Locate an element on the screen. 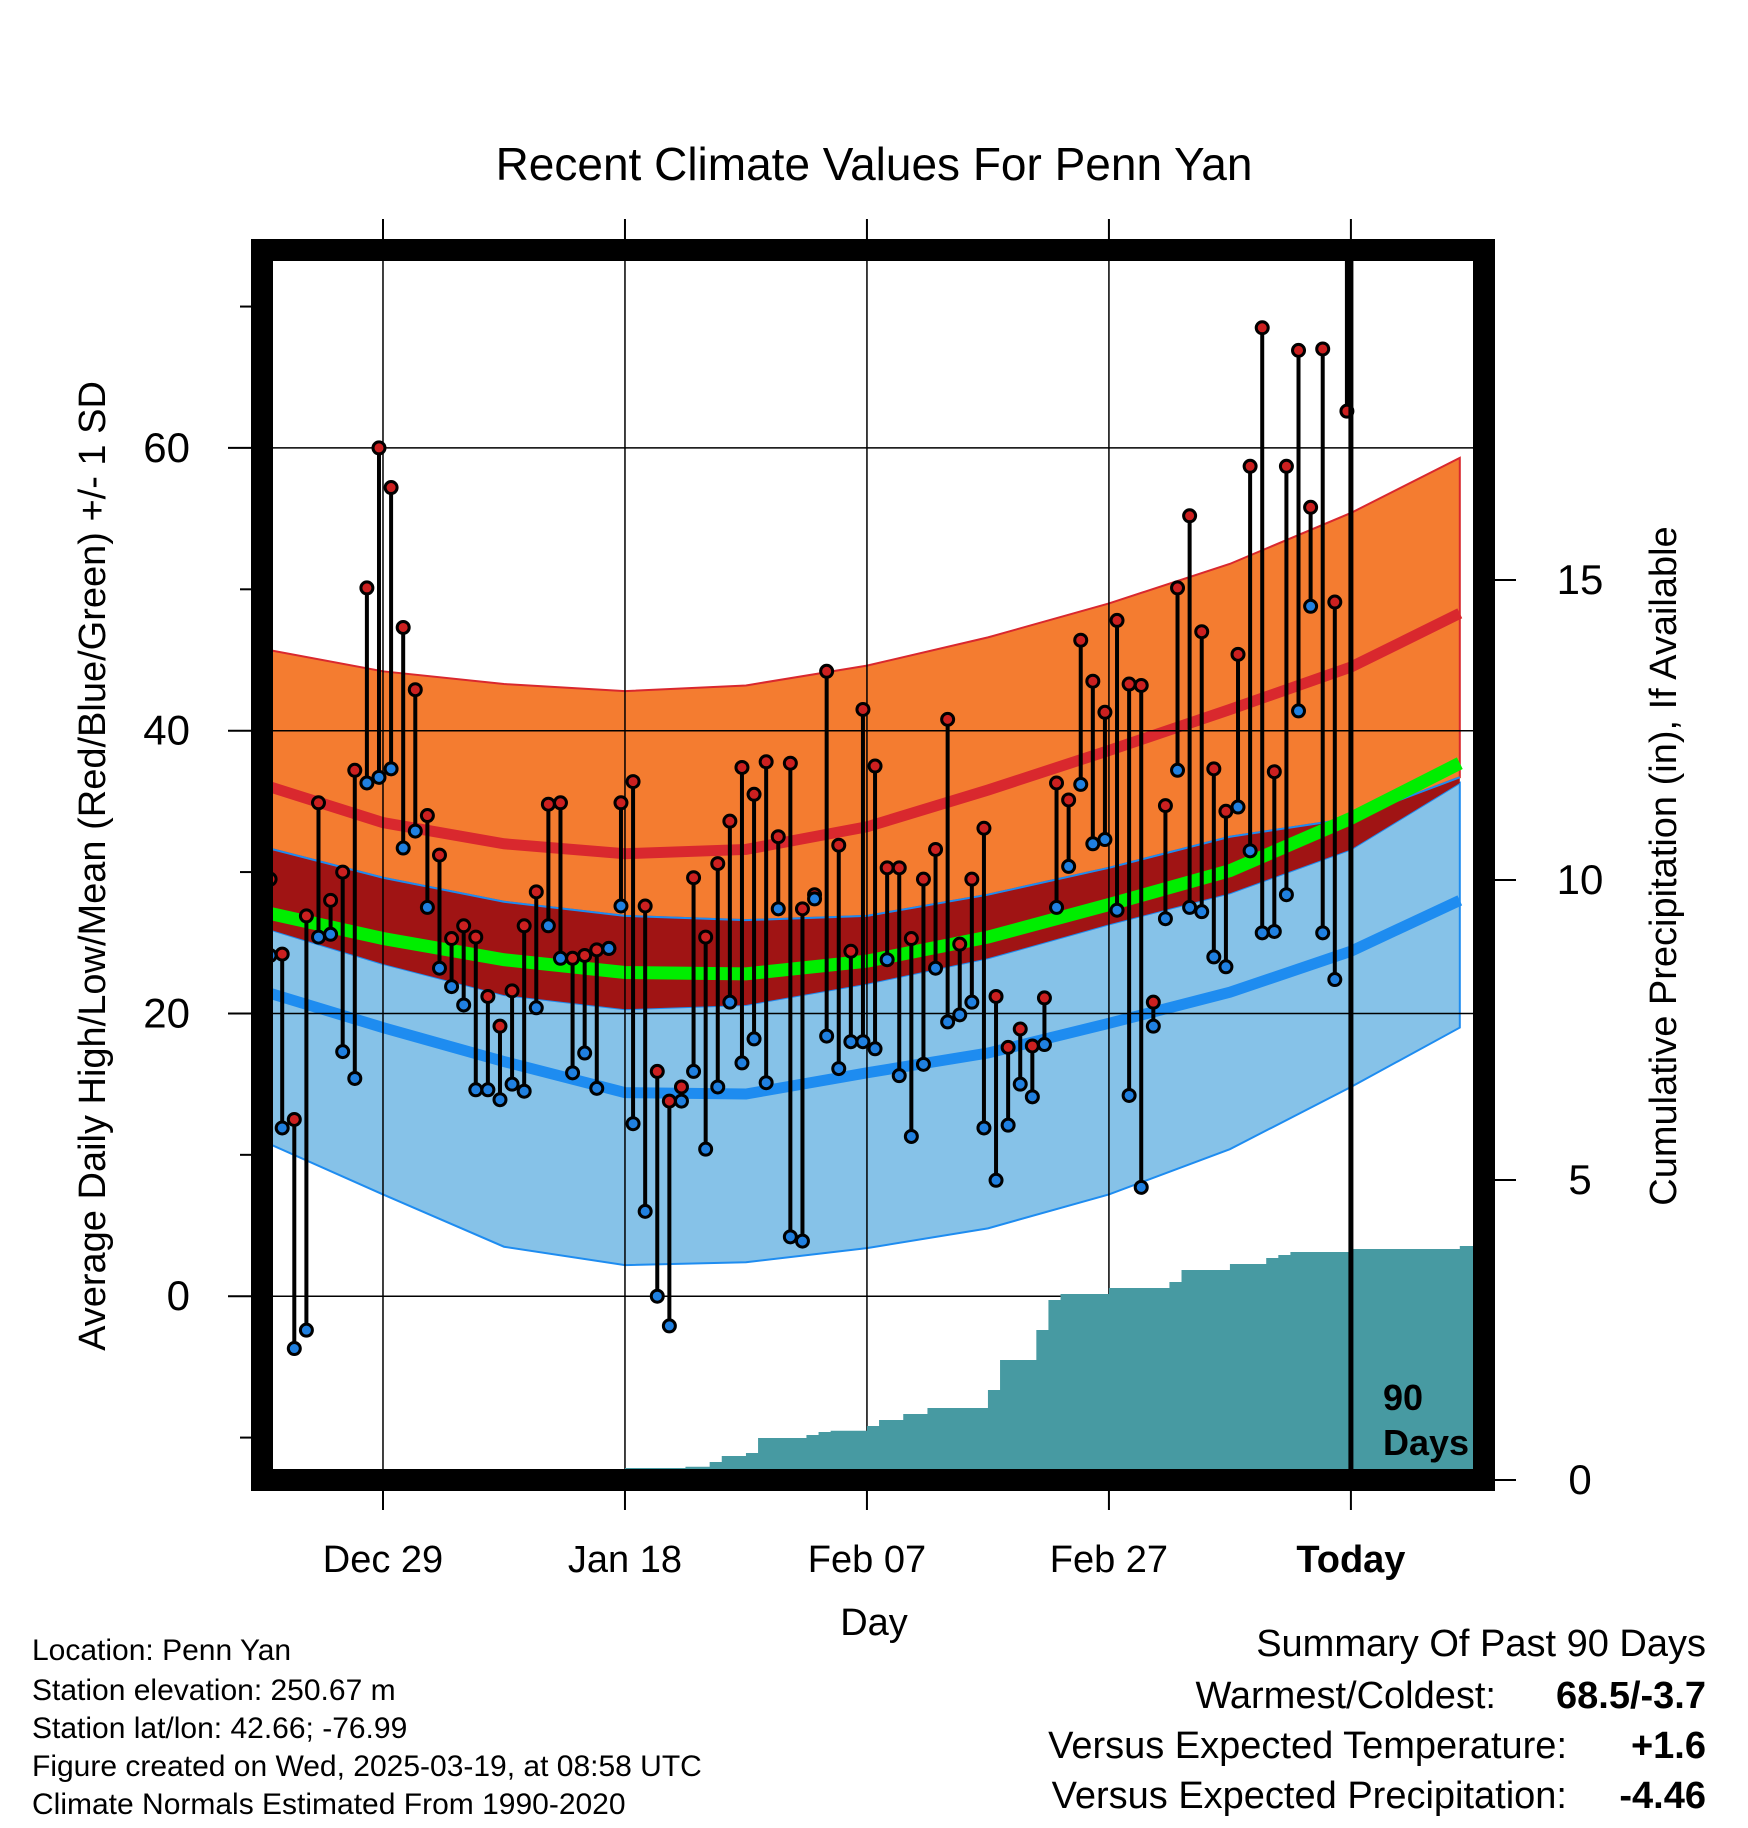 The height and width of the screenshot is (1828, 1748). x-tick-label: Feb 27 is located at coordinates (1109, 1560).